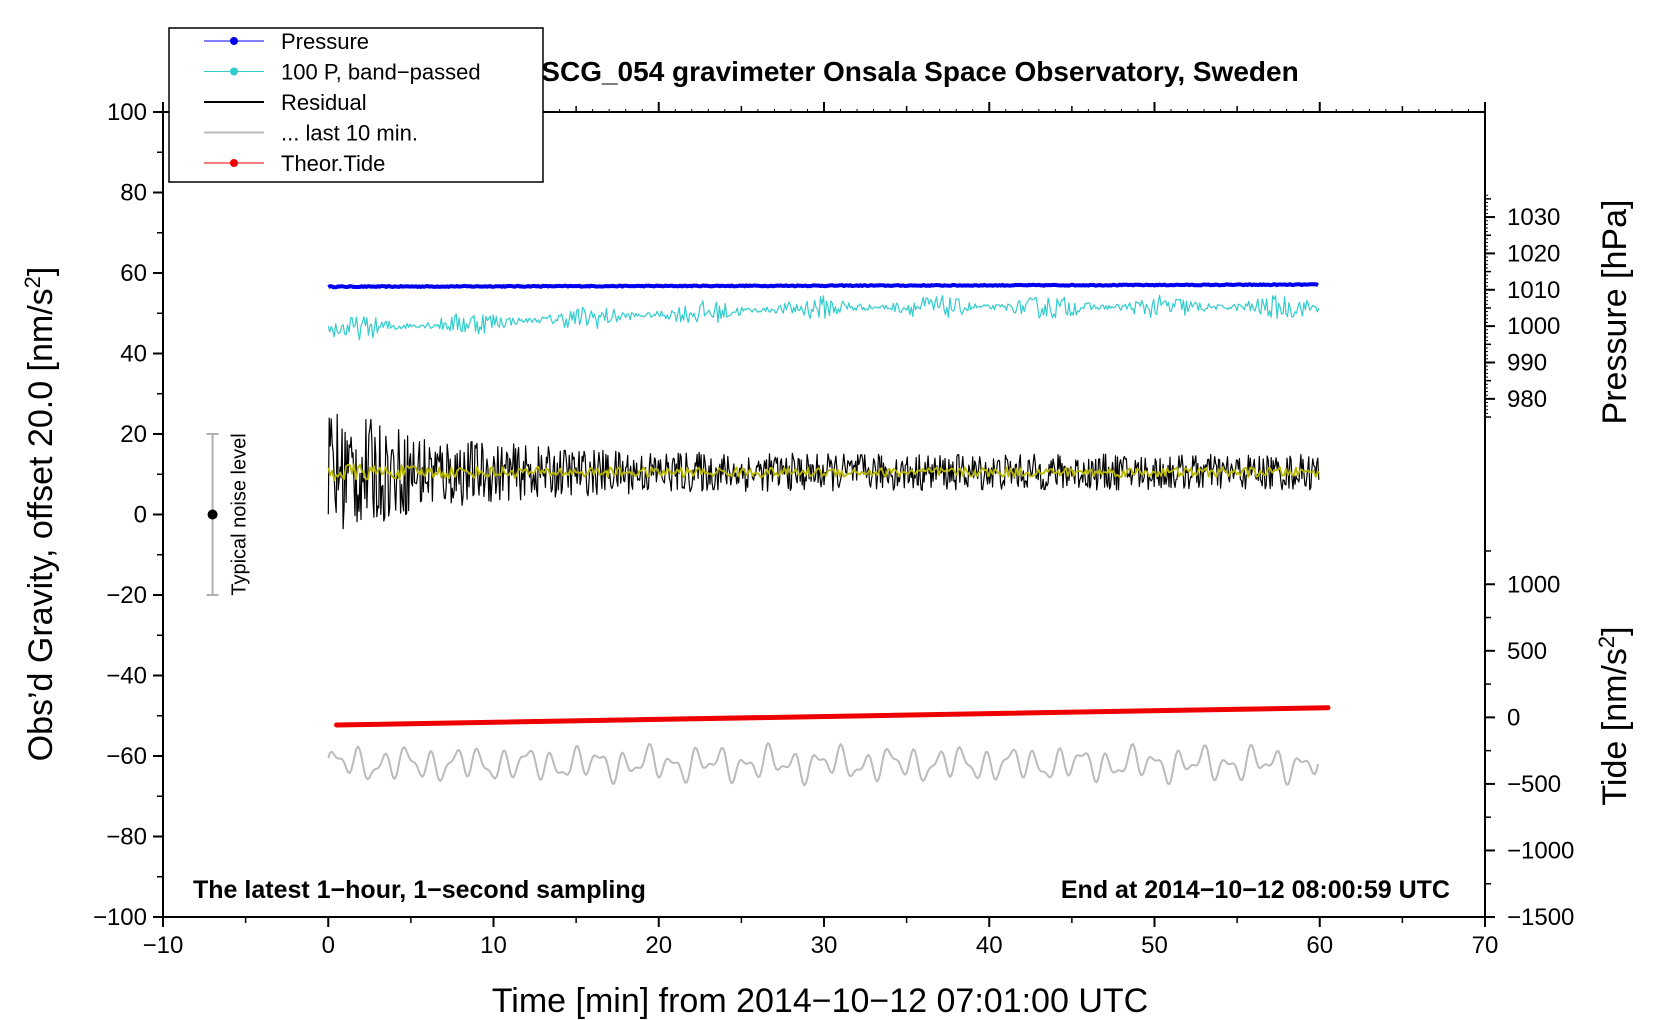 Image resolution: width=1660 pixels, height=1020 pixels. I want to click on noise-bar-label: Typical noise level, so click(240, 514).